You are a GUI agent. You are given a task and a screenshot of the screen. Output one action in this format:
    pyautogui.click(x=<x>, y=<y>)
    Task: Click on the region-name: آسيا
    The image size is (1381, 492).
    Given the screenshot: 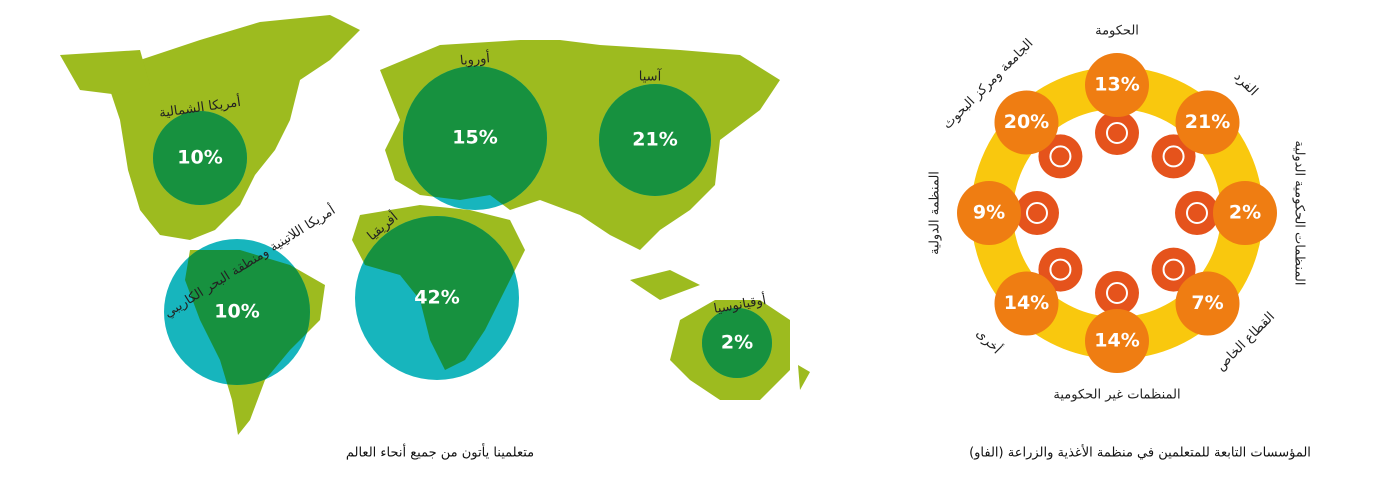 What is the action you would take?
    pyautogui.click(x=651, y=76)
    